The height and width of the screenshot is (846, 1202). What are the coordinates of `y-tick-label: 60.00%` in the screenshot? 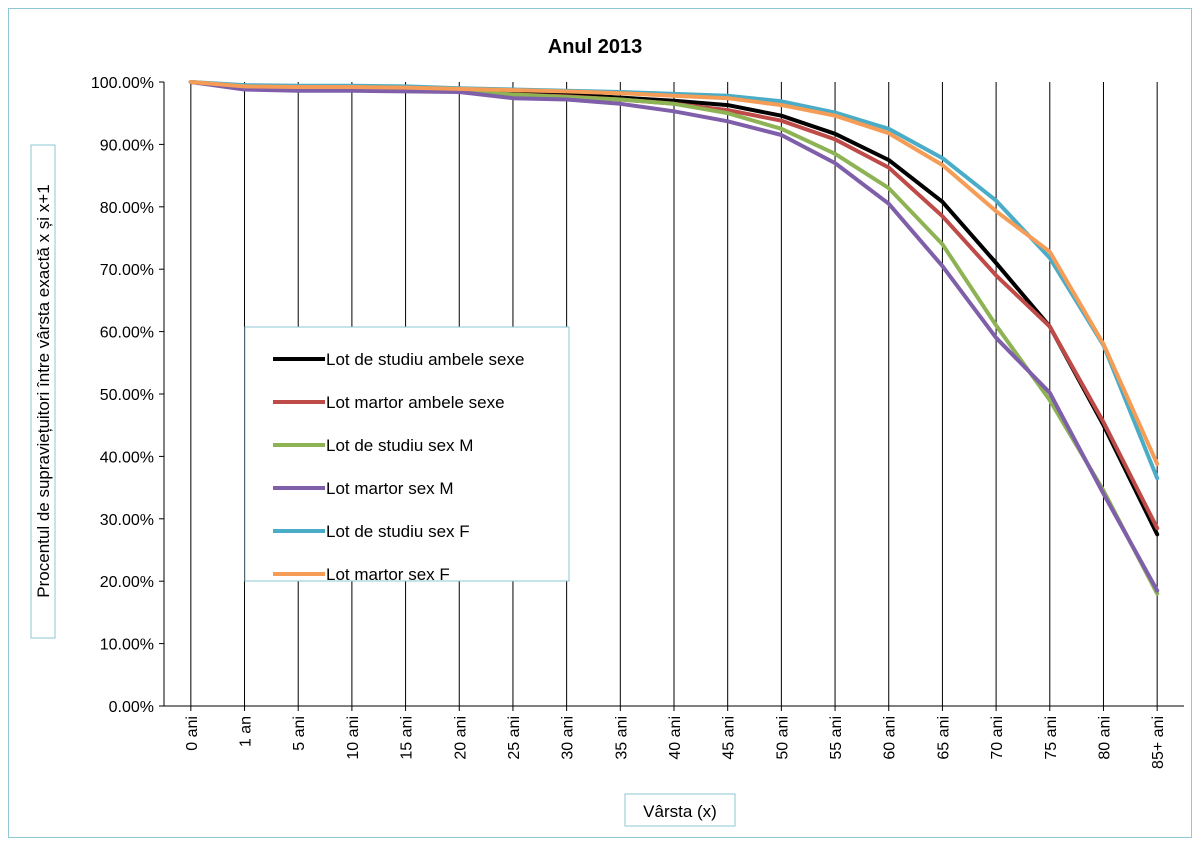 It's located at (127, 333).